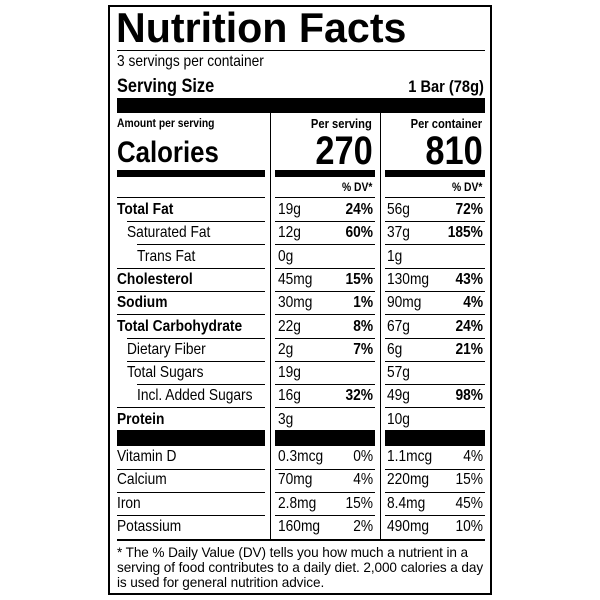 The image size is (600, 600). Describe the element at coordinates (408, 526) in the screenshot. I see `container-amount: 490mg` at that location.